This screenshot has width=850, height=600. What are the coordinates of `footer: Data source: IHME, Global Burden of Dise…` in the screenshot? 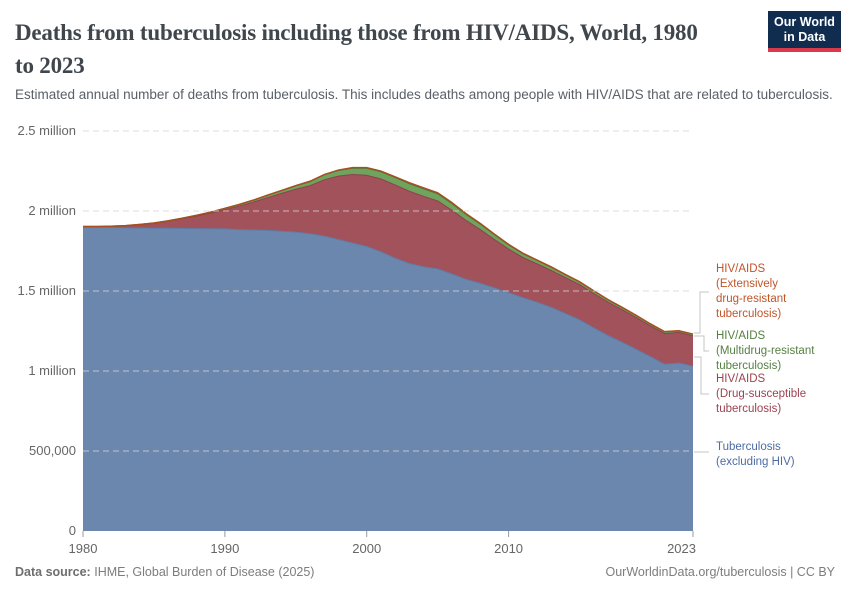 It's located at (425, 574).